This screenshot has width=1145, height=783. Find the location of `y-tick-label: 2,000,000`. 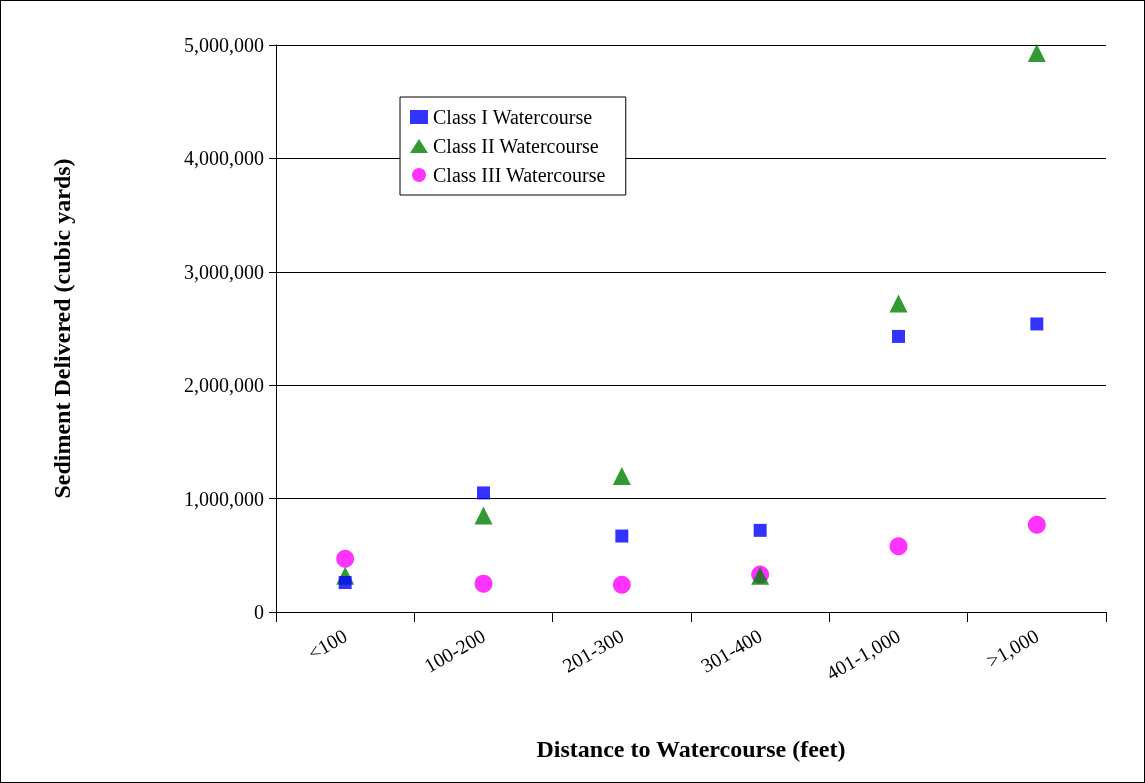

y-tick-label: 2,000,000 is located at coordinates (224, 385).